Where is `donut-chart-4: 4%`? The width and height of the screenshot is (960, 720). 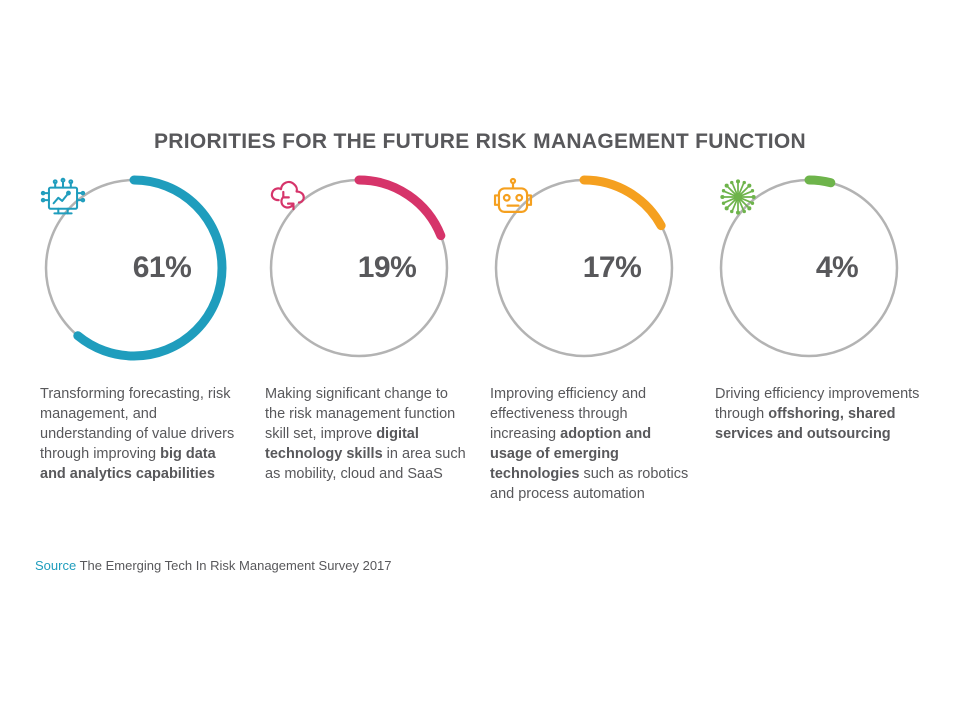 donut-chart-4: 4% is located at coordinates (809, 268).